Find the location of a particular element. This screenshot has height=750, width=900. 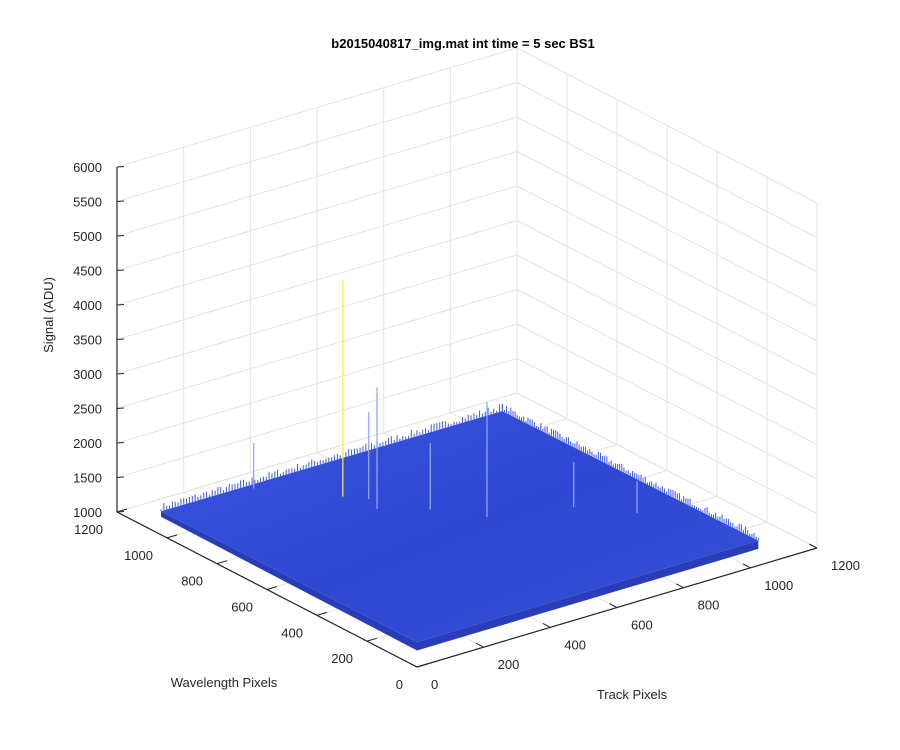

z-tick-label: 4500 is located at coordinates (87, 271).